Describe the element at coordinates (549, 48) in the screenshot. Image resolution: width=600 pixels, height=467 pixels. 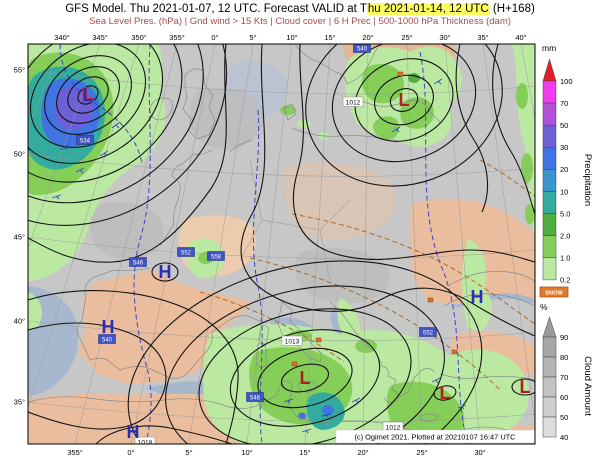
I see `precip-unit-label: mm` at that location.